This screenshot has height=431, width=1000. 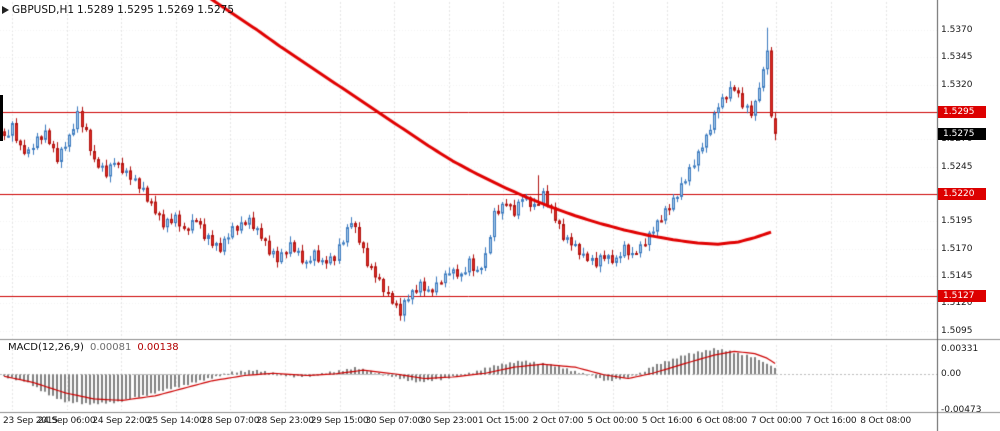 What do you see at coordinates (957, 275) in the screenshot?
I see `price-axis-label: 1.5145` at bounding box center [957, 275].